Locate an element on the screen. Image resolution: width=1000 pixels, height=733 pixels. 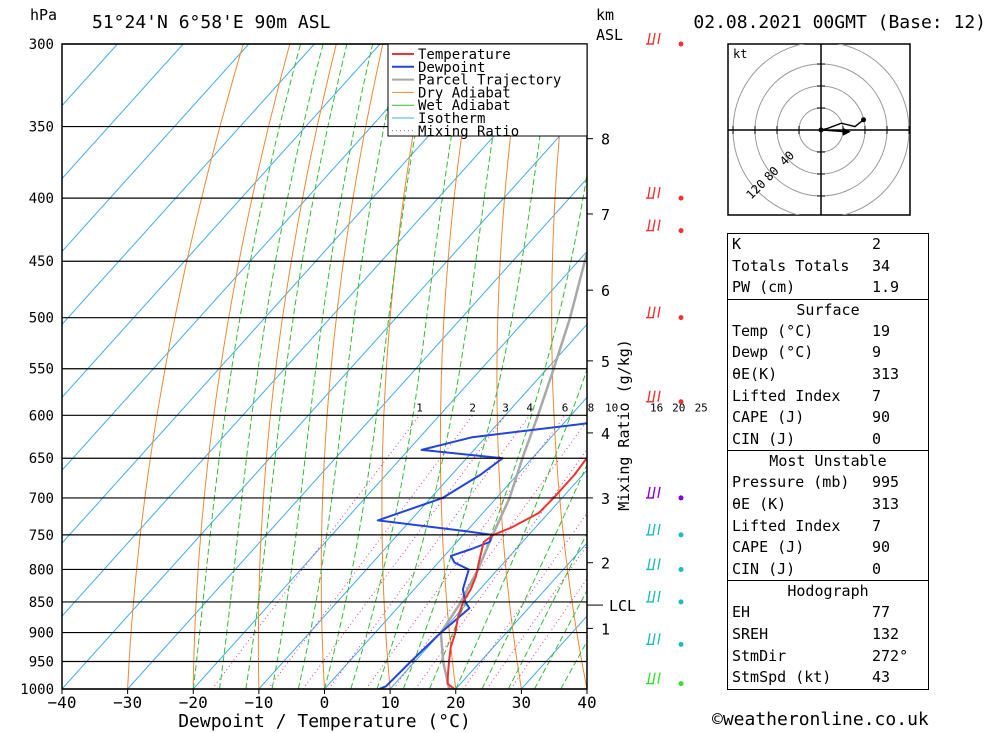
x-tick-label: 20 is located at coordinates (455, 702).